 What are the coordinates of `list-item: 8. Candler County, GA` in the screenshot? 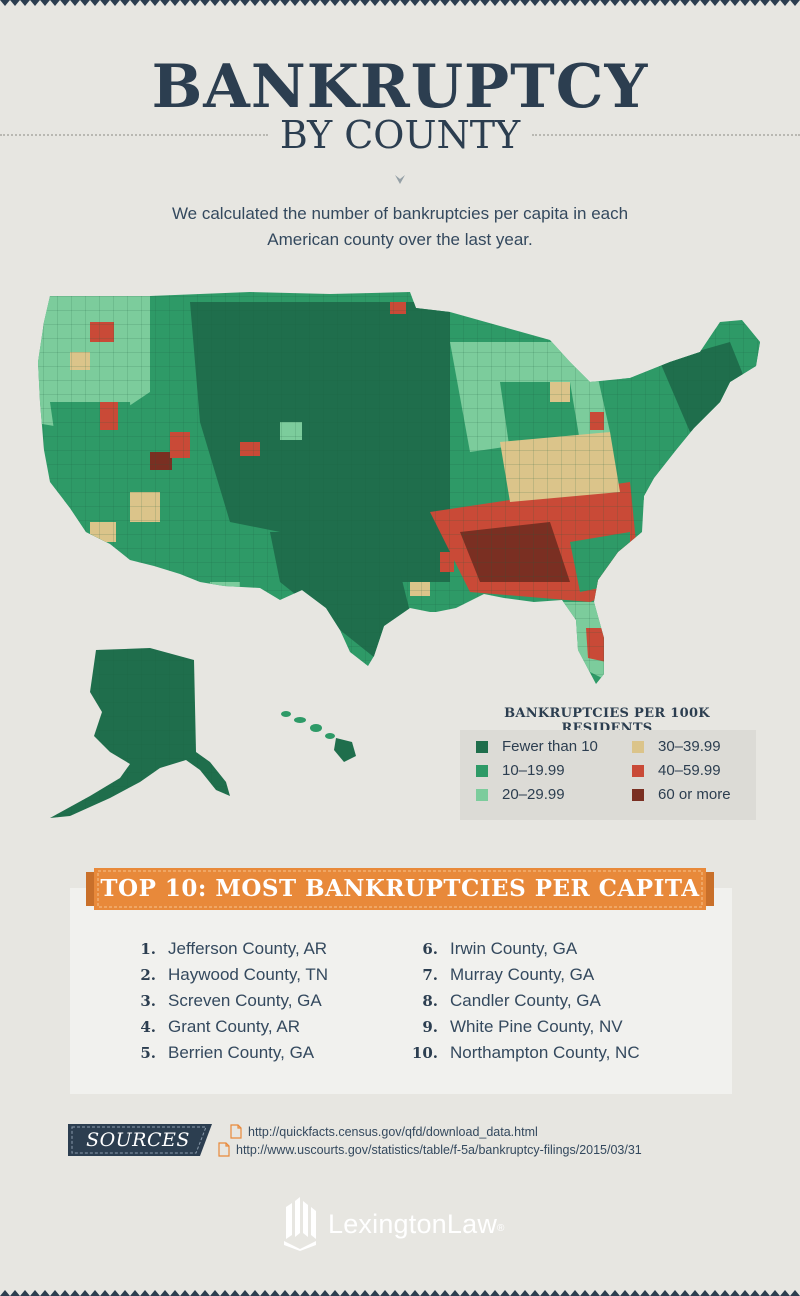 It's located at (524, 1001).